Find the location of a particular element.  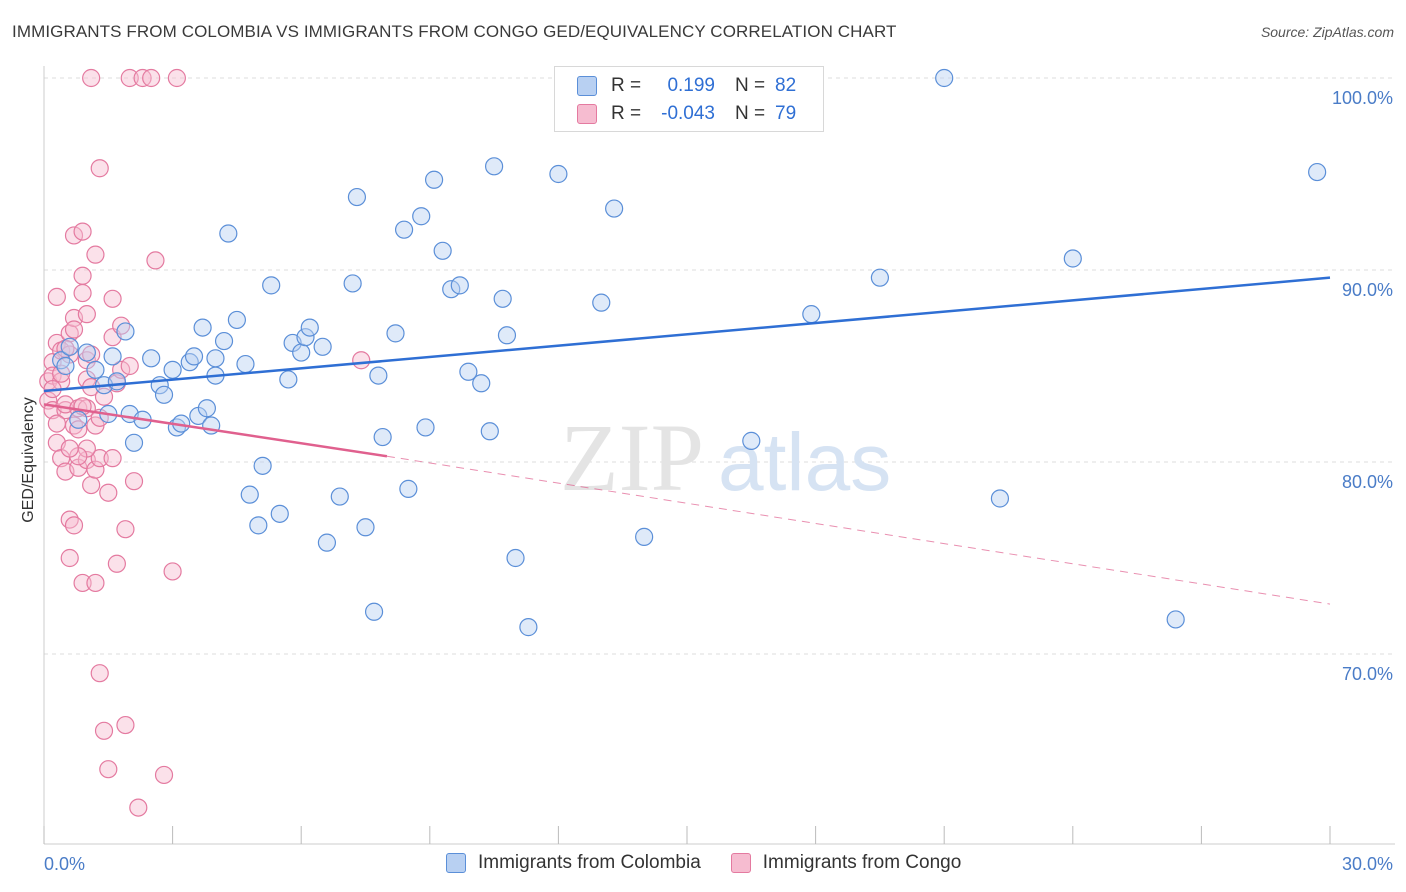

colombia-swatch is located at coordinates (587, 86).